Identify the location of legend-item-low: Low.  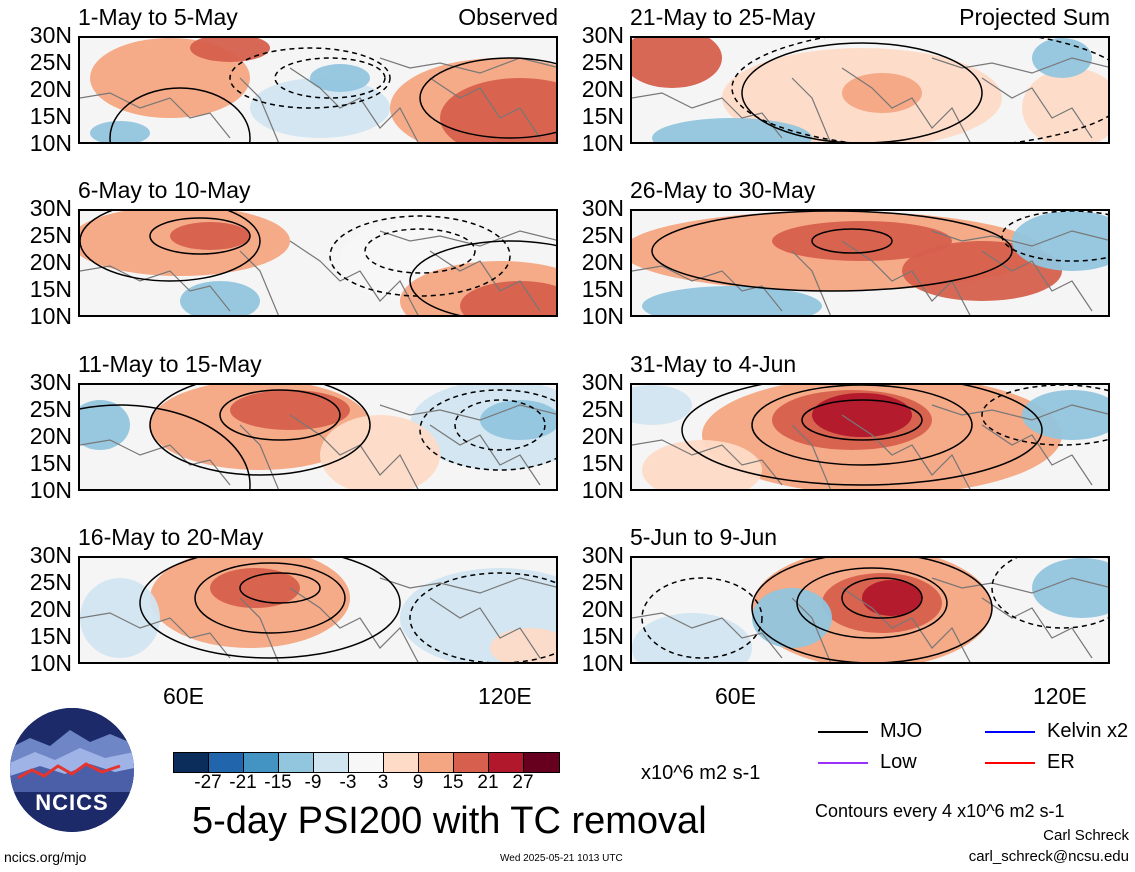
(867, 762).